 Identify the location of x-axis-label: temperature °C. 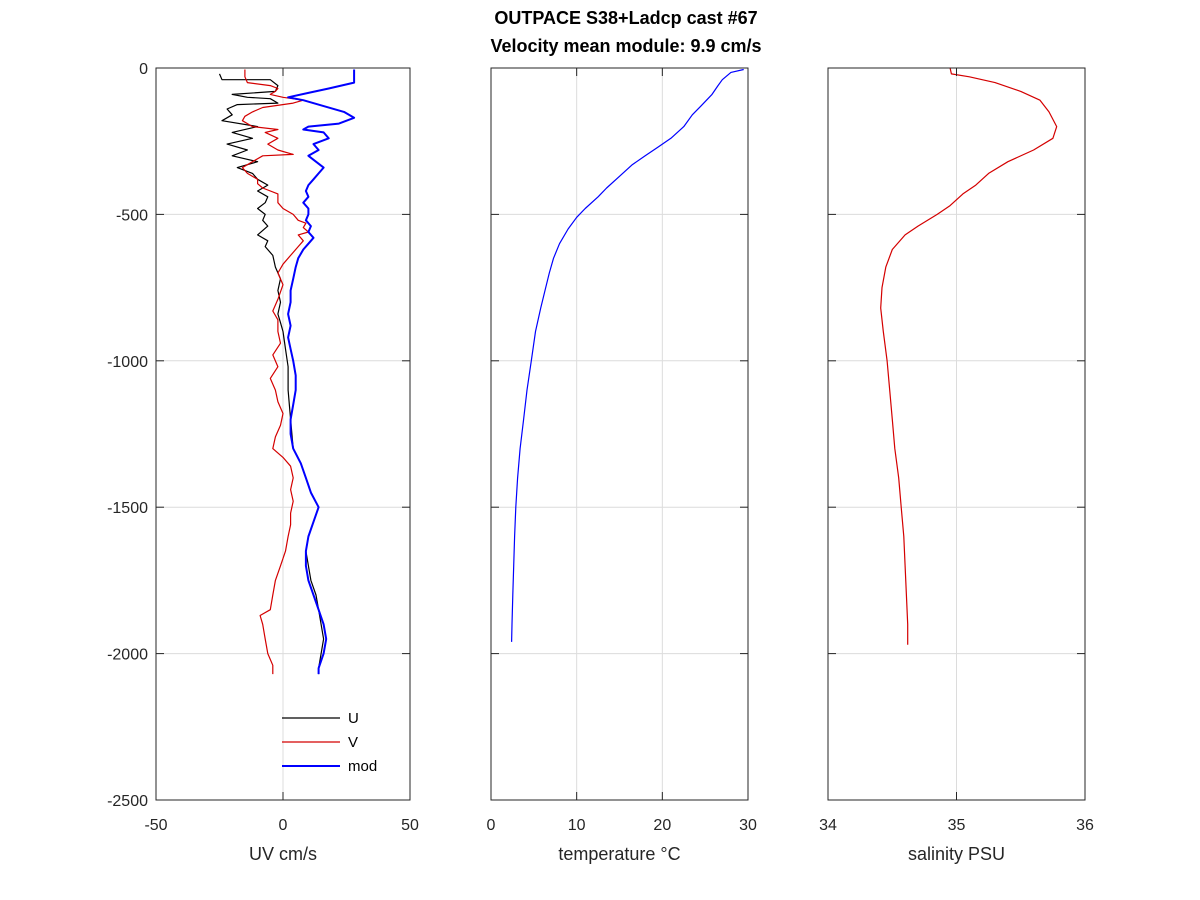
(619, 854).